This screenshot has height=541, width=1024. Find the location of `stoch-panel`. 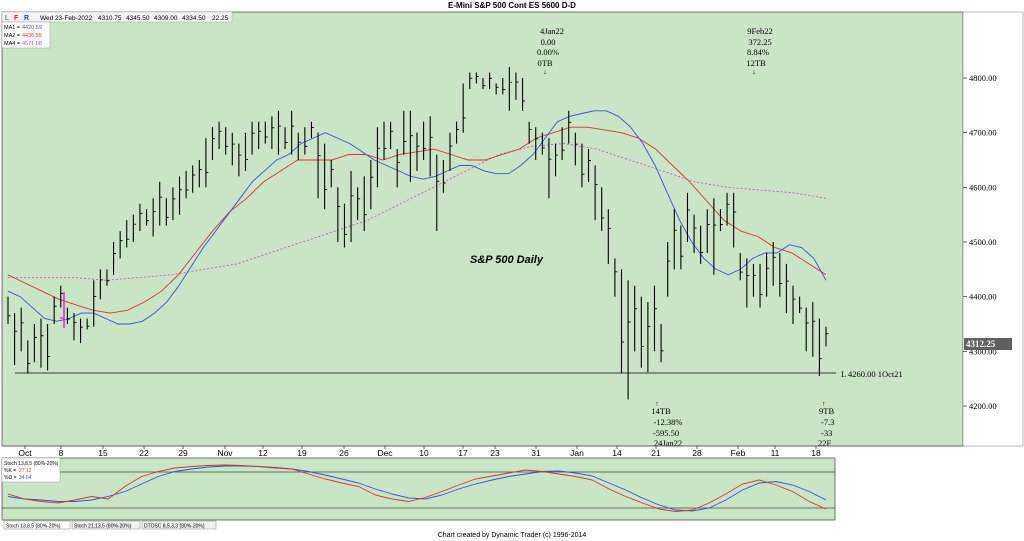

stoch-panel is located at coordinates (418, 489).